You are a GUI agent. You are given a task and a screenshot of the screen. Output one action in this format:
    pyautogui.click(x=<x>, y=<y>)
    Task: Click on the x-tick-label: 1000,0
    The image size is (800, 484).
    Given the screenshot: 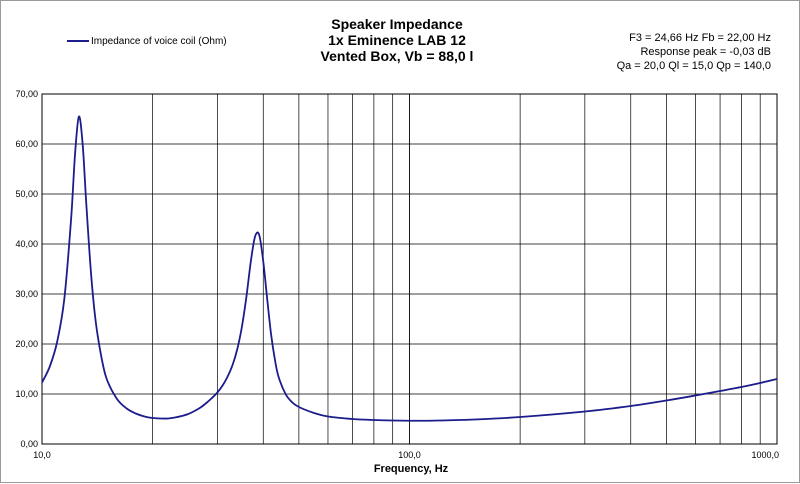 What is the action you would take?
    pyautogui.click(x=765, y=455)
    